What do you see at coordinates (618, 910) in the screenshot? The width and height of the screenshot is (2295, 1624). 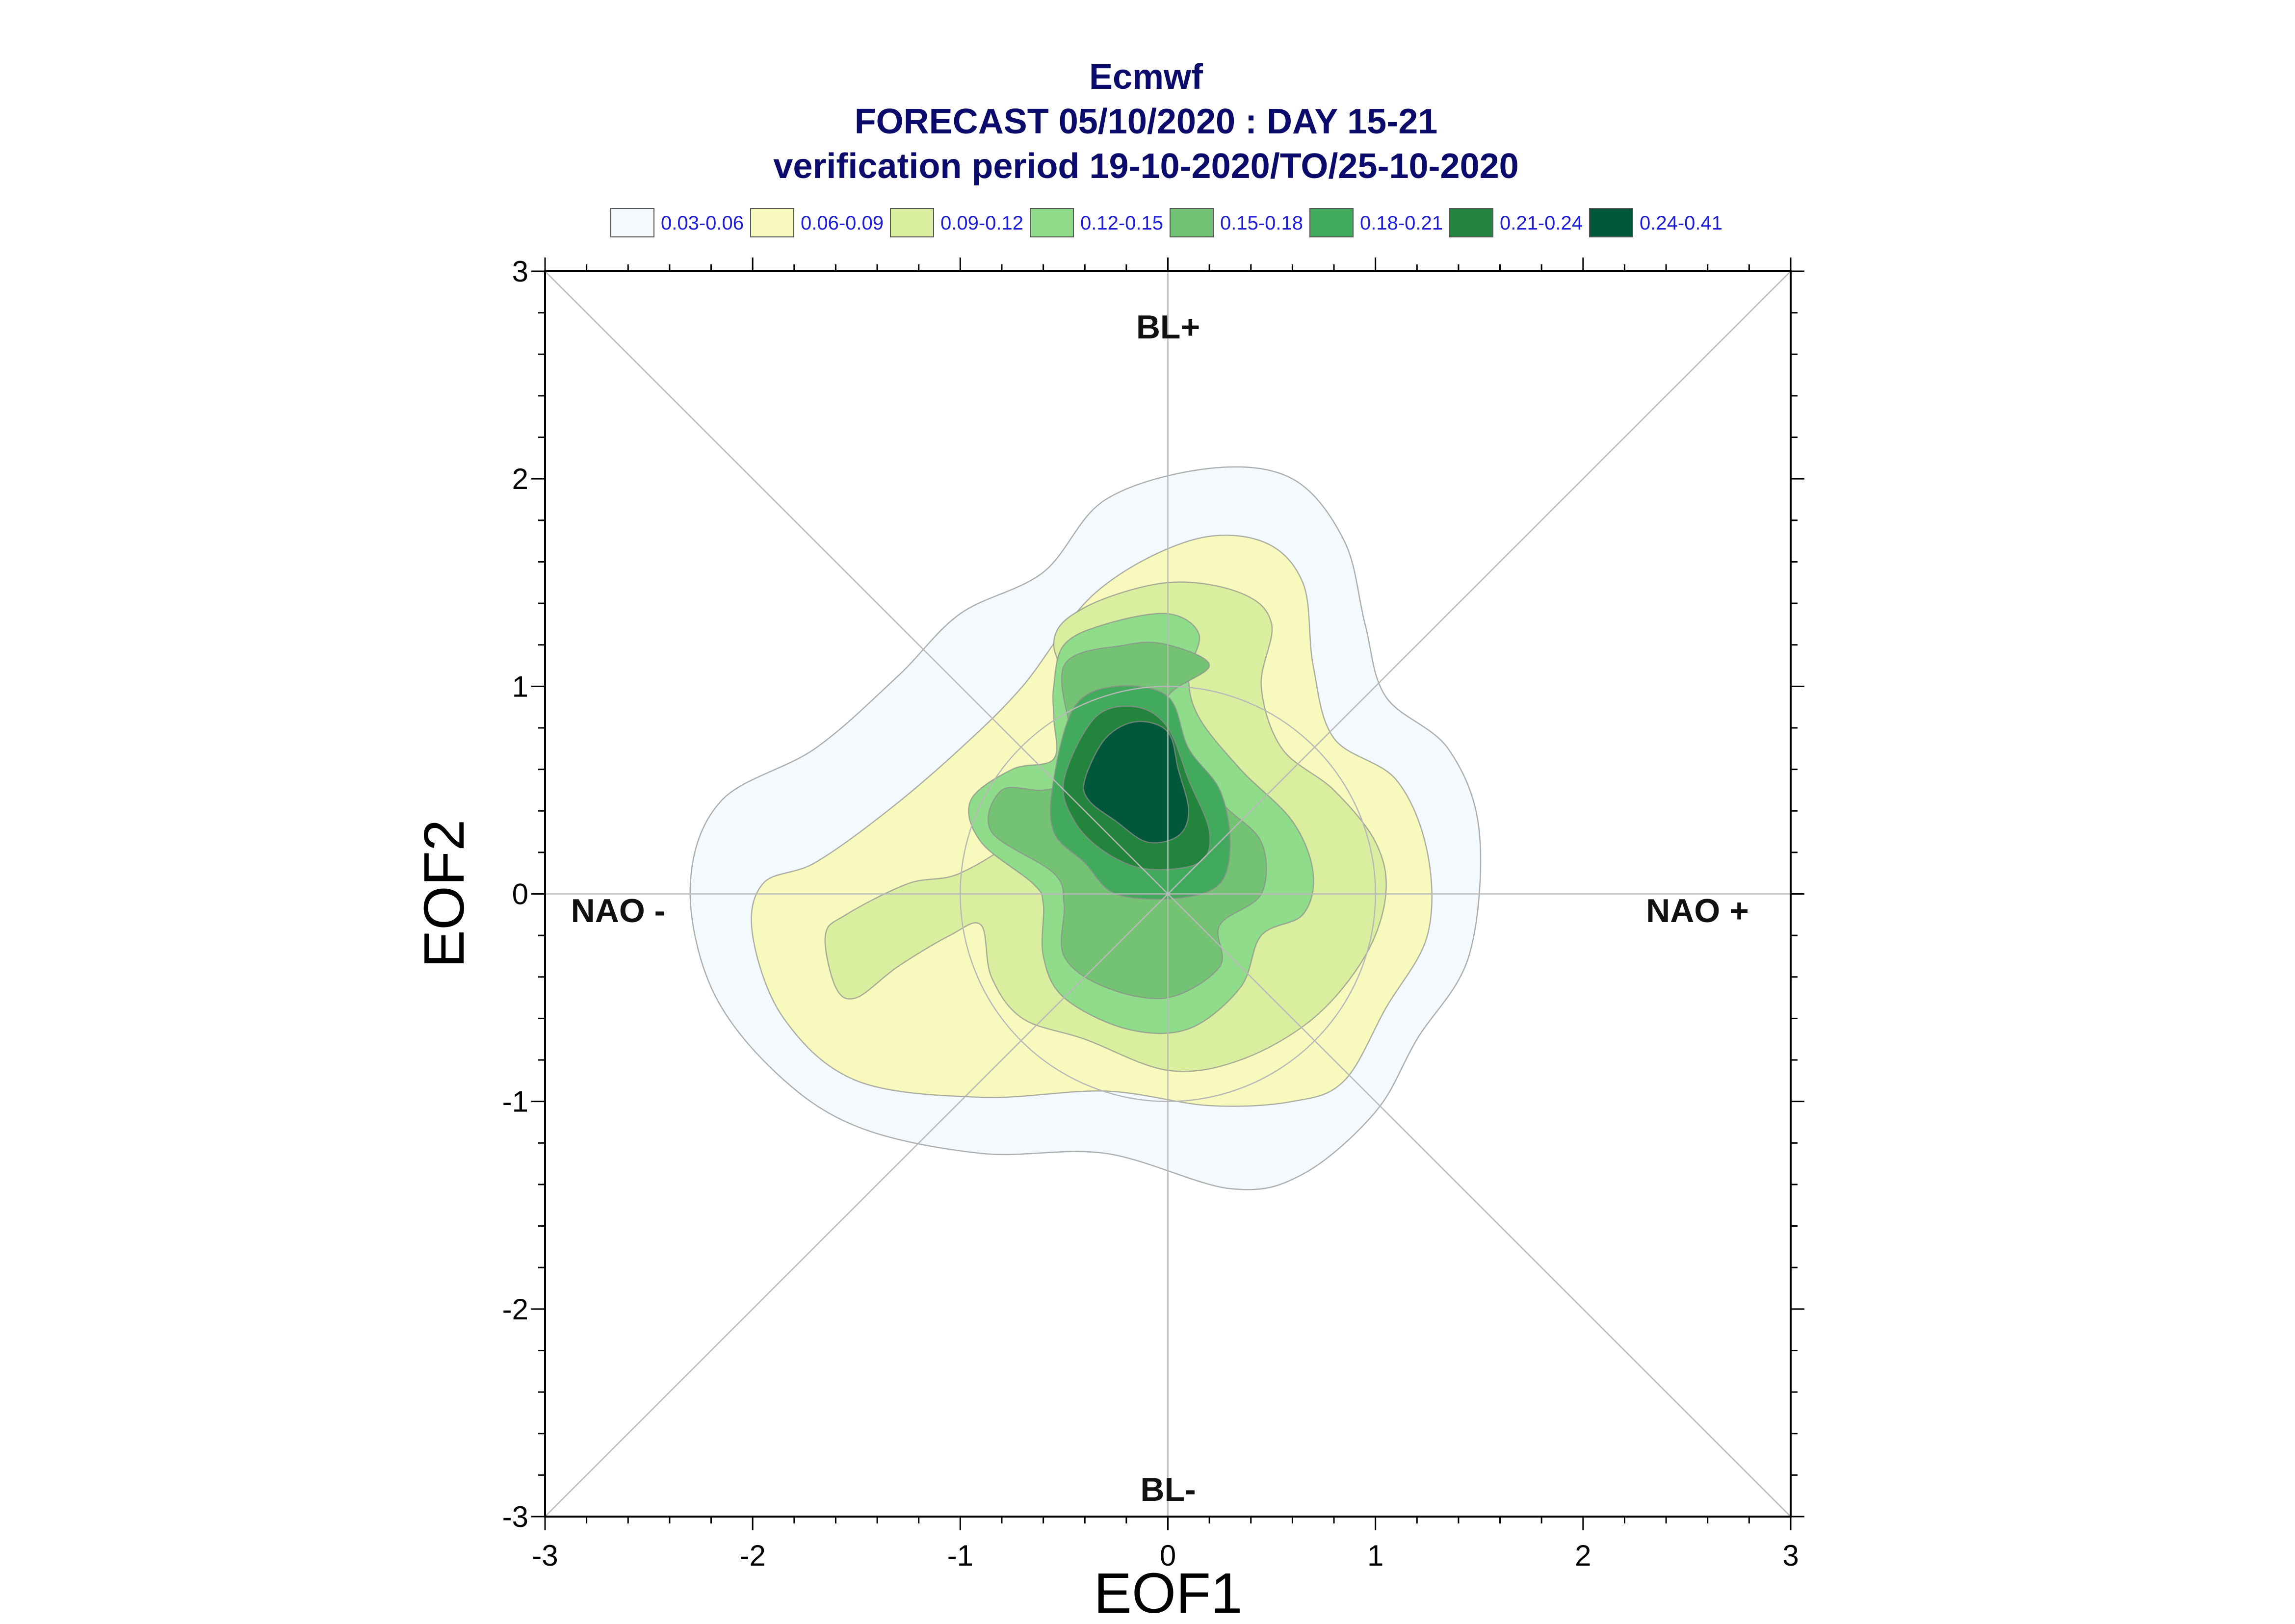 I see `regime-label-left: NAO -` at bounding box center [618, 910].